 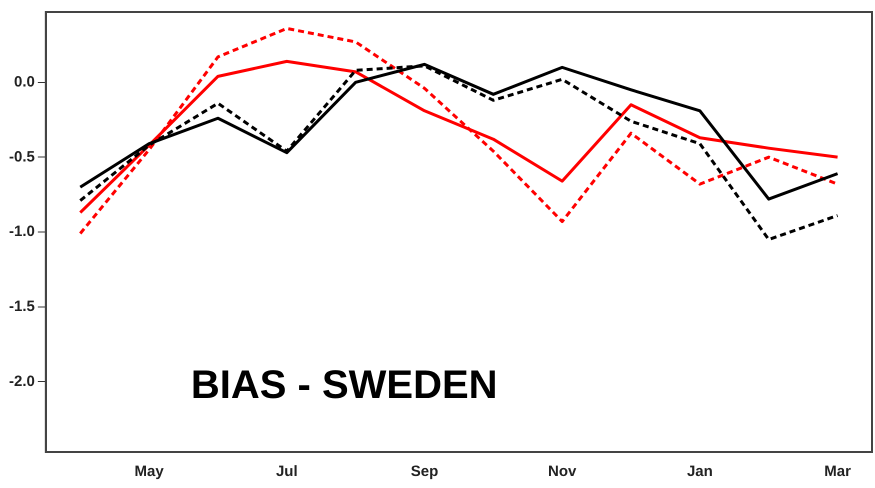 I want to click on x-tick-label: May, so click(x=149, y=471).